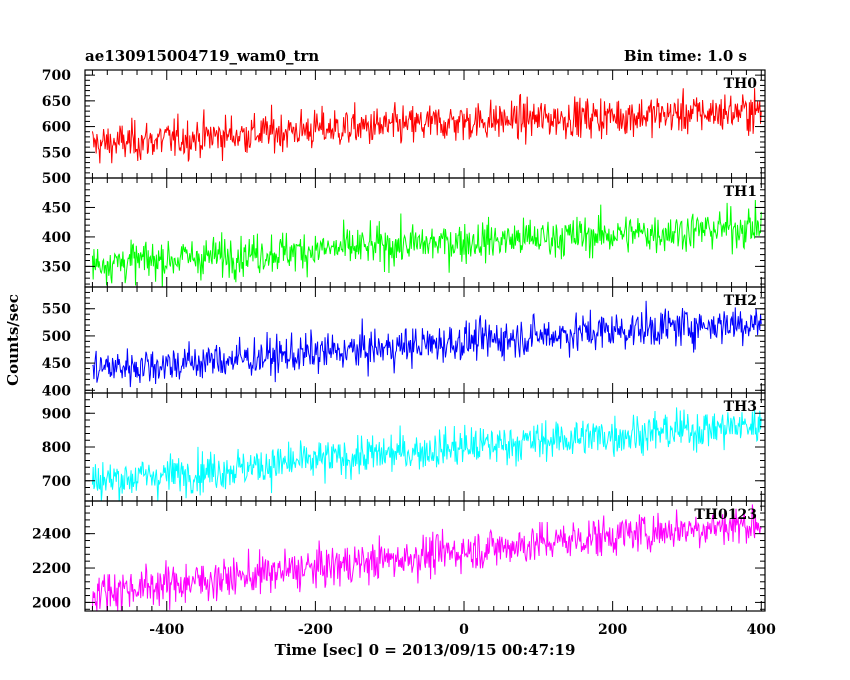 The image size is (850, 680). I want to click on series-label-th0: TH0, so click(741, 84).